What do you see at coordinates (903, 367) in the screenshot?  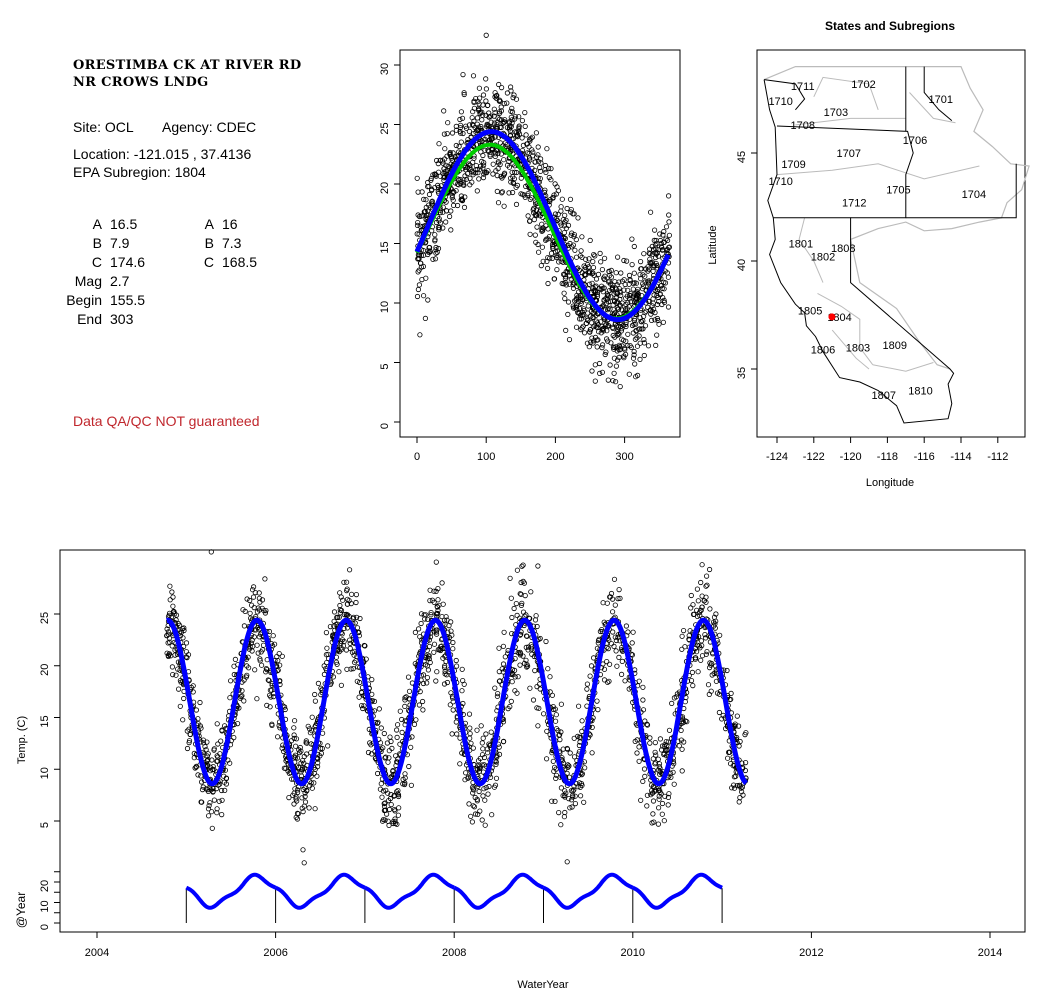 I see `subregion-boundary` at bounding box center [903, 367].